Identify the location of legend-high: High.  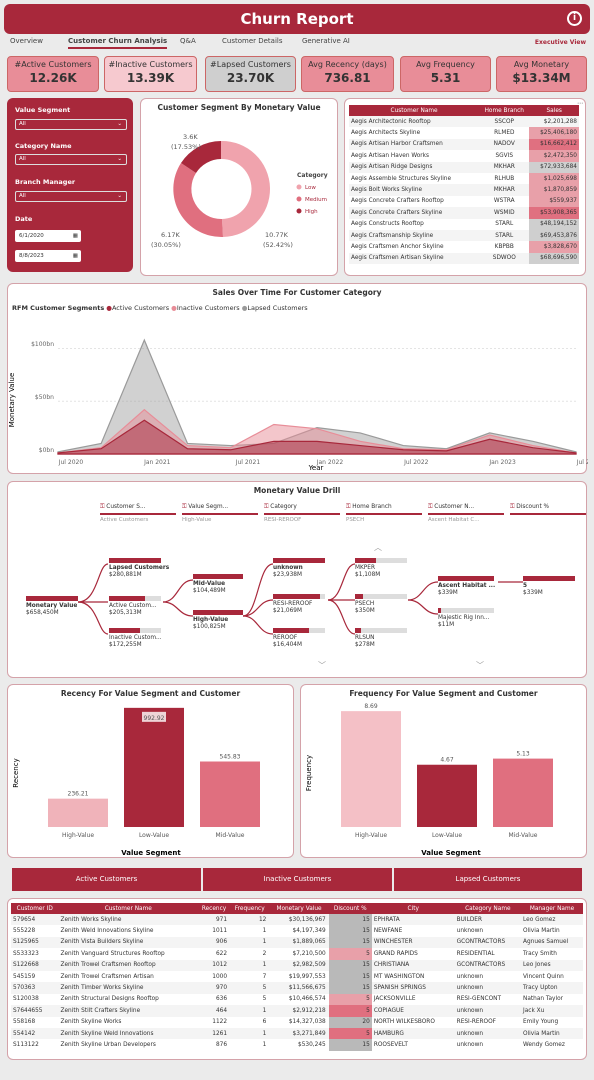
(311, 212).